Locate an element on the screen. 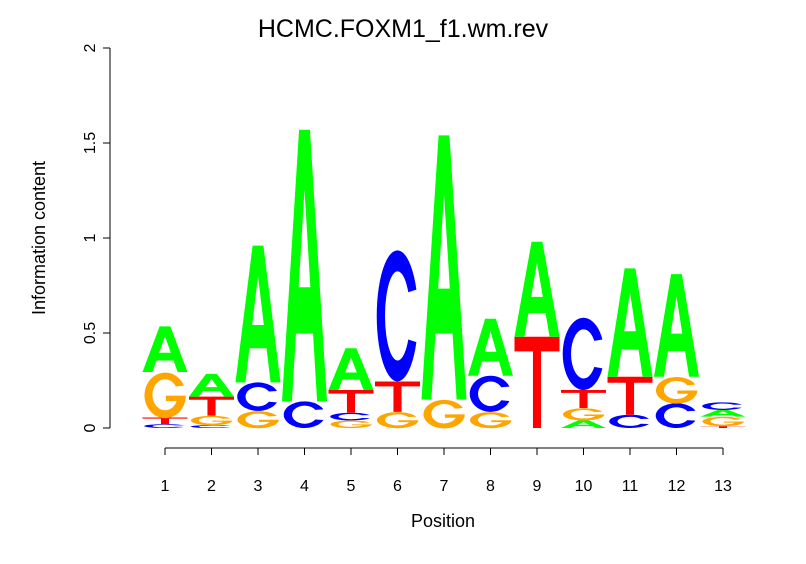 This screenshot has width=806, height=564. x-tick-label: 1 is located at coordinates (165, 486).